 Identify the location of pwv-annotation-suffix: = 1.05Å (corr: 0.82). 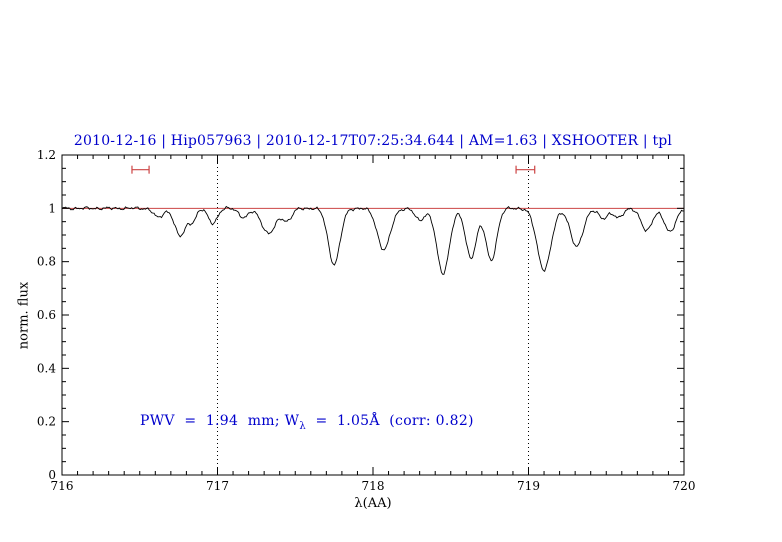
(389, 421).